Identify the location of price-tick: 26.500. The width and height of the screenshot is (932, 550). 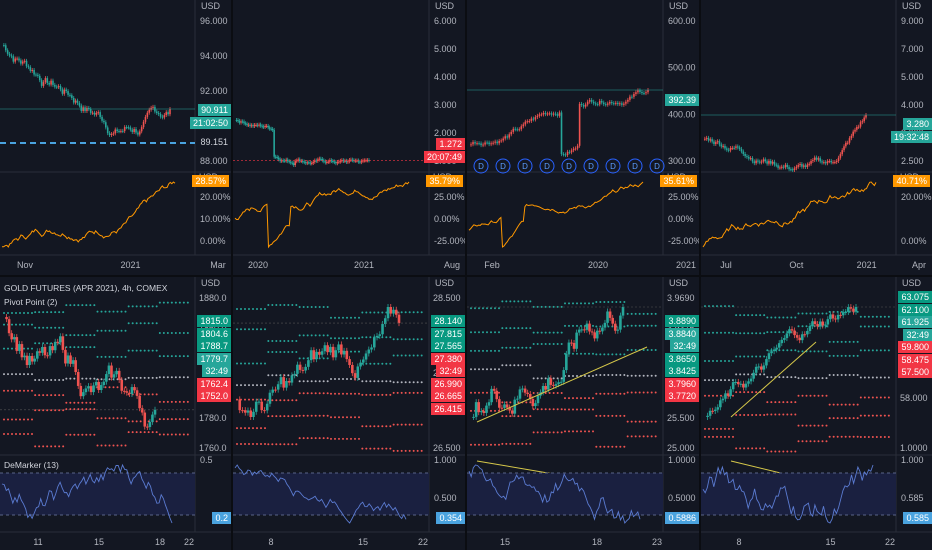
(447, 448).